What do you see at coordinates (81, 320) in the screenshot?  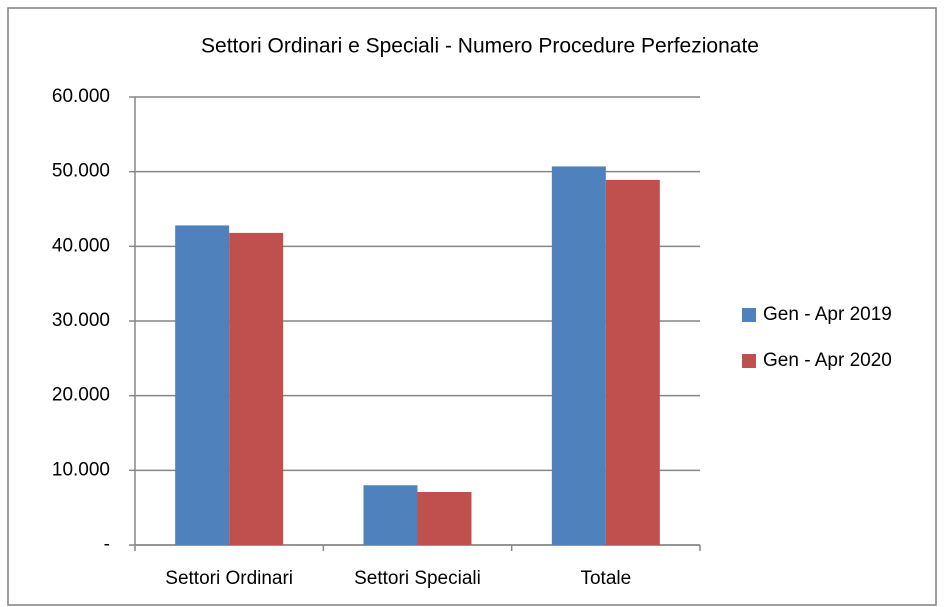 I see `y-tick-label: 30.000` at bounding box center [81, 320].